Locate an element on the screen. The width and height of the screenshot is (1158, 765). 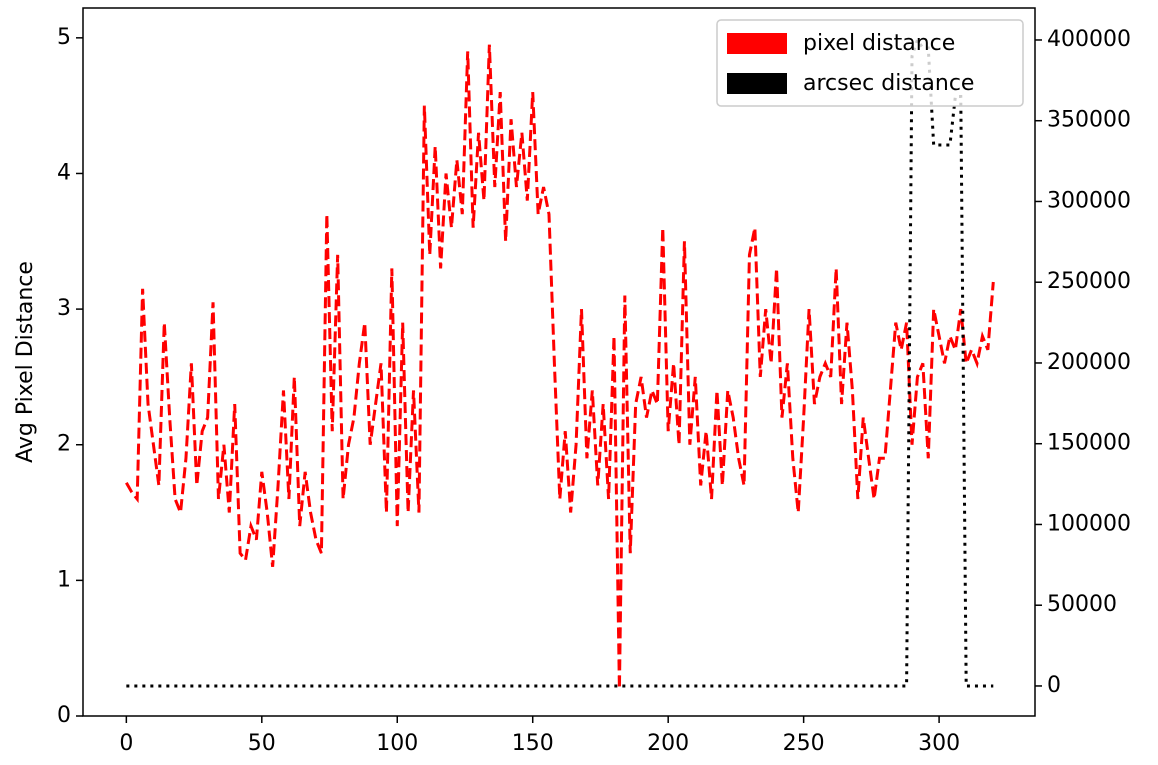
x-tick-label: 0 is located at coordinates (126, 743).